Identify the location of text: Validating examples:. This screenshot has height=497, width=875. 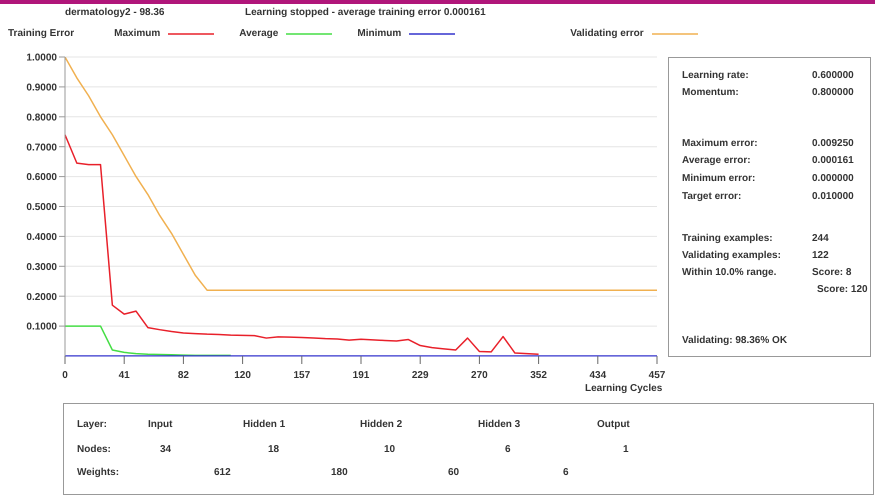
(731, 255).